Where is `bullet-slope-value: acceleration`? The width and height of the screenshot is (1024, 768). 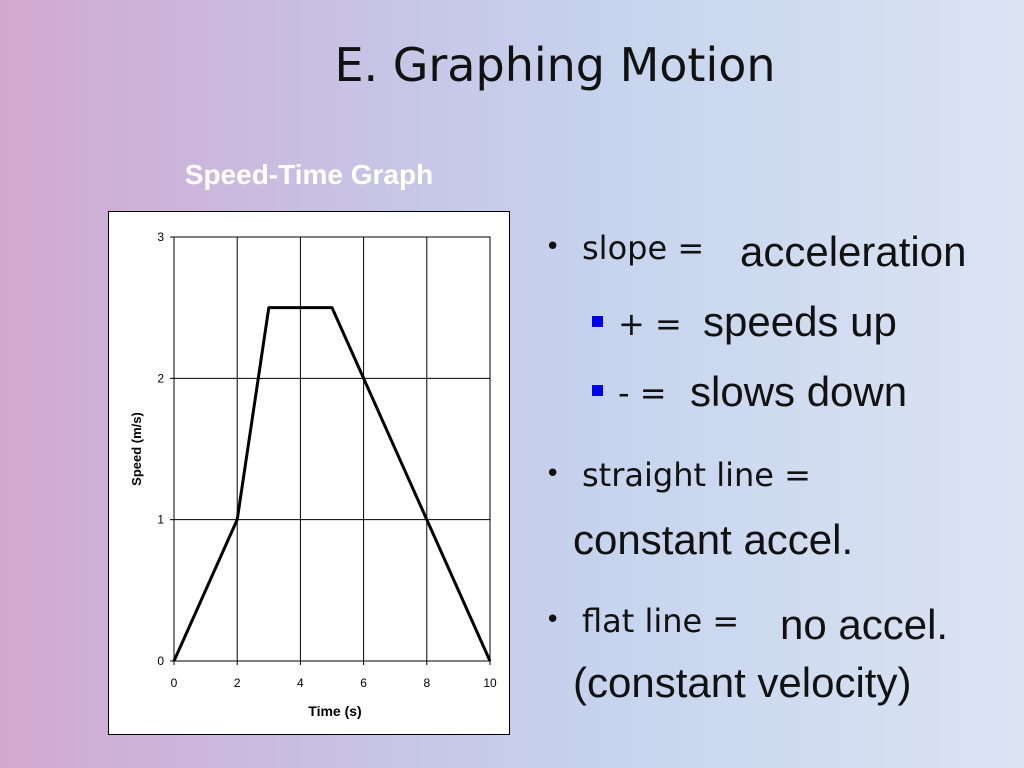
bullet-slope-value: acceleration is located at coordinates (853, 251).